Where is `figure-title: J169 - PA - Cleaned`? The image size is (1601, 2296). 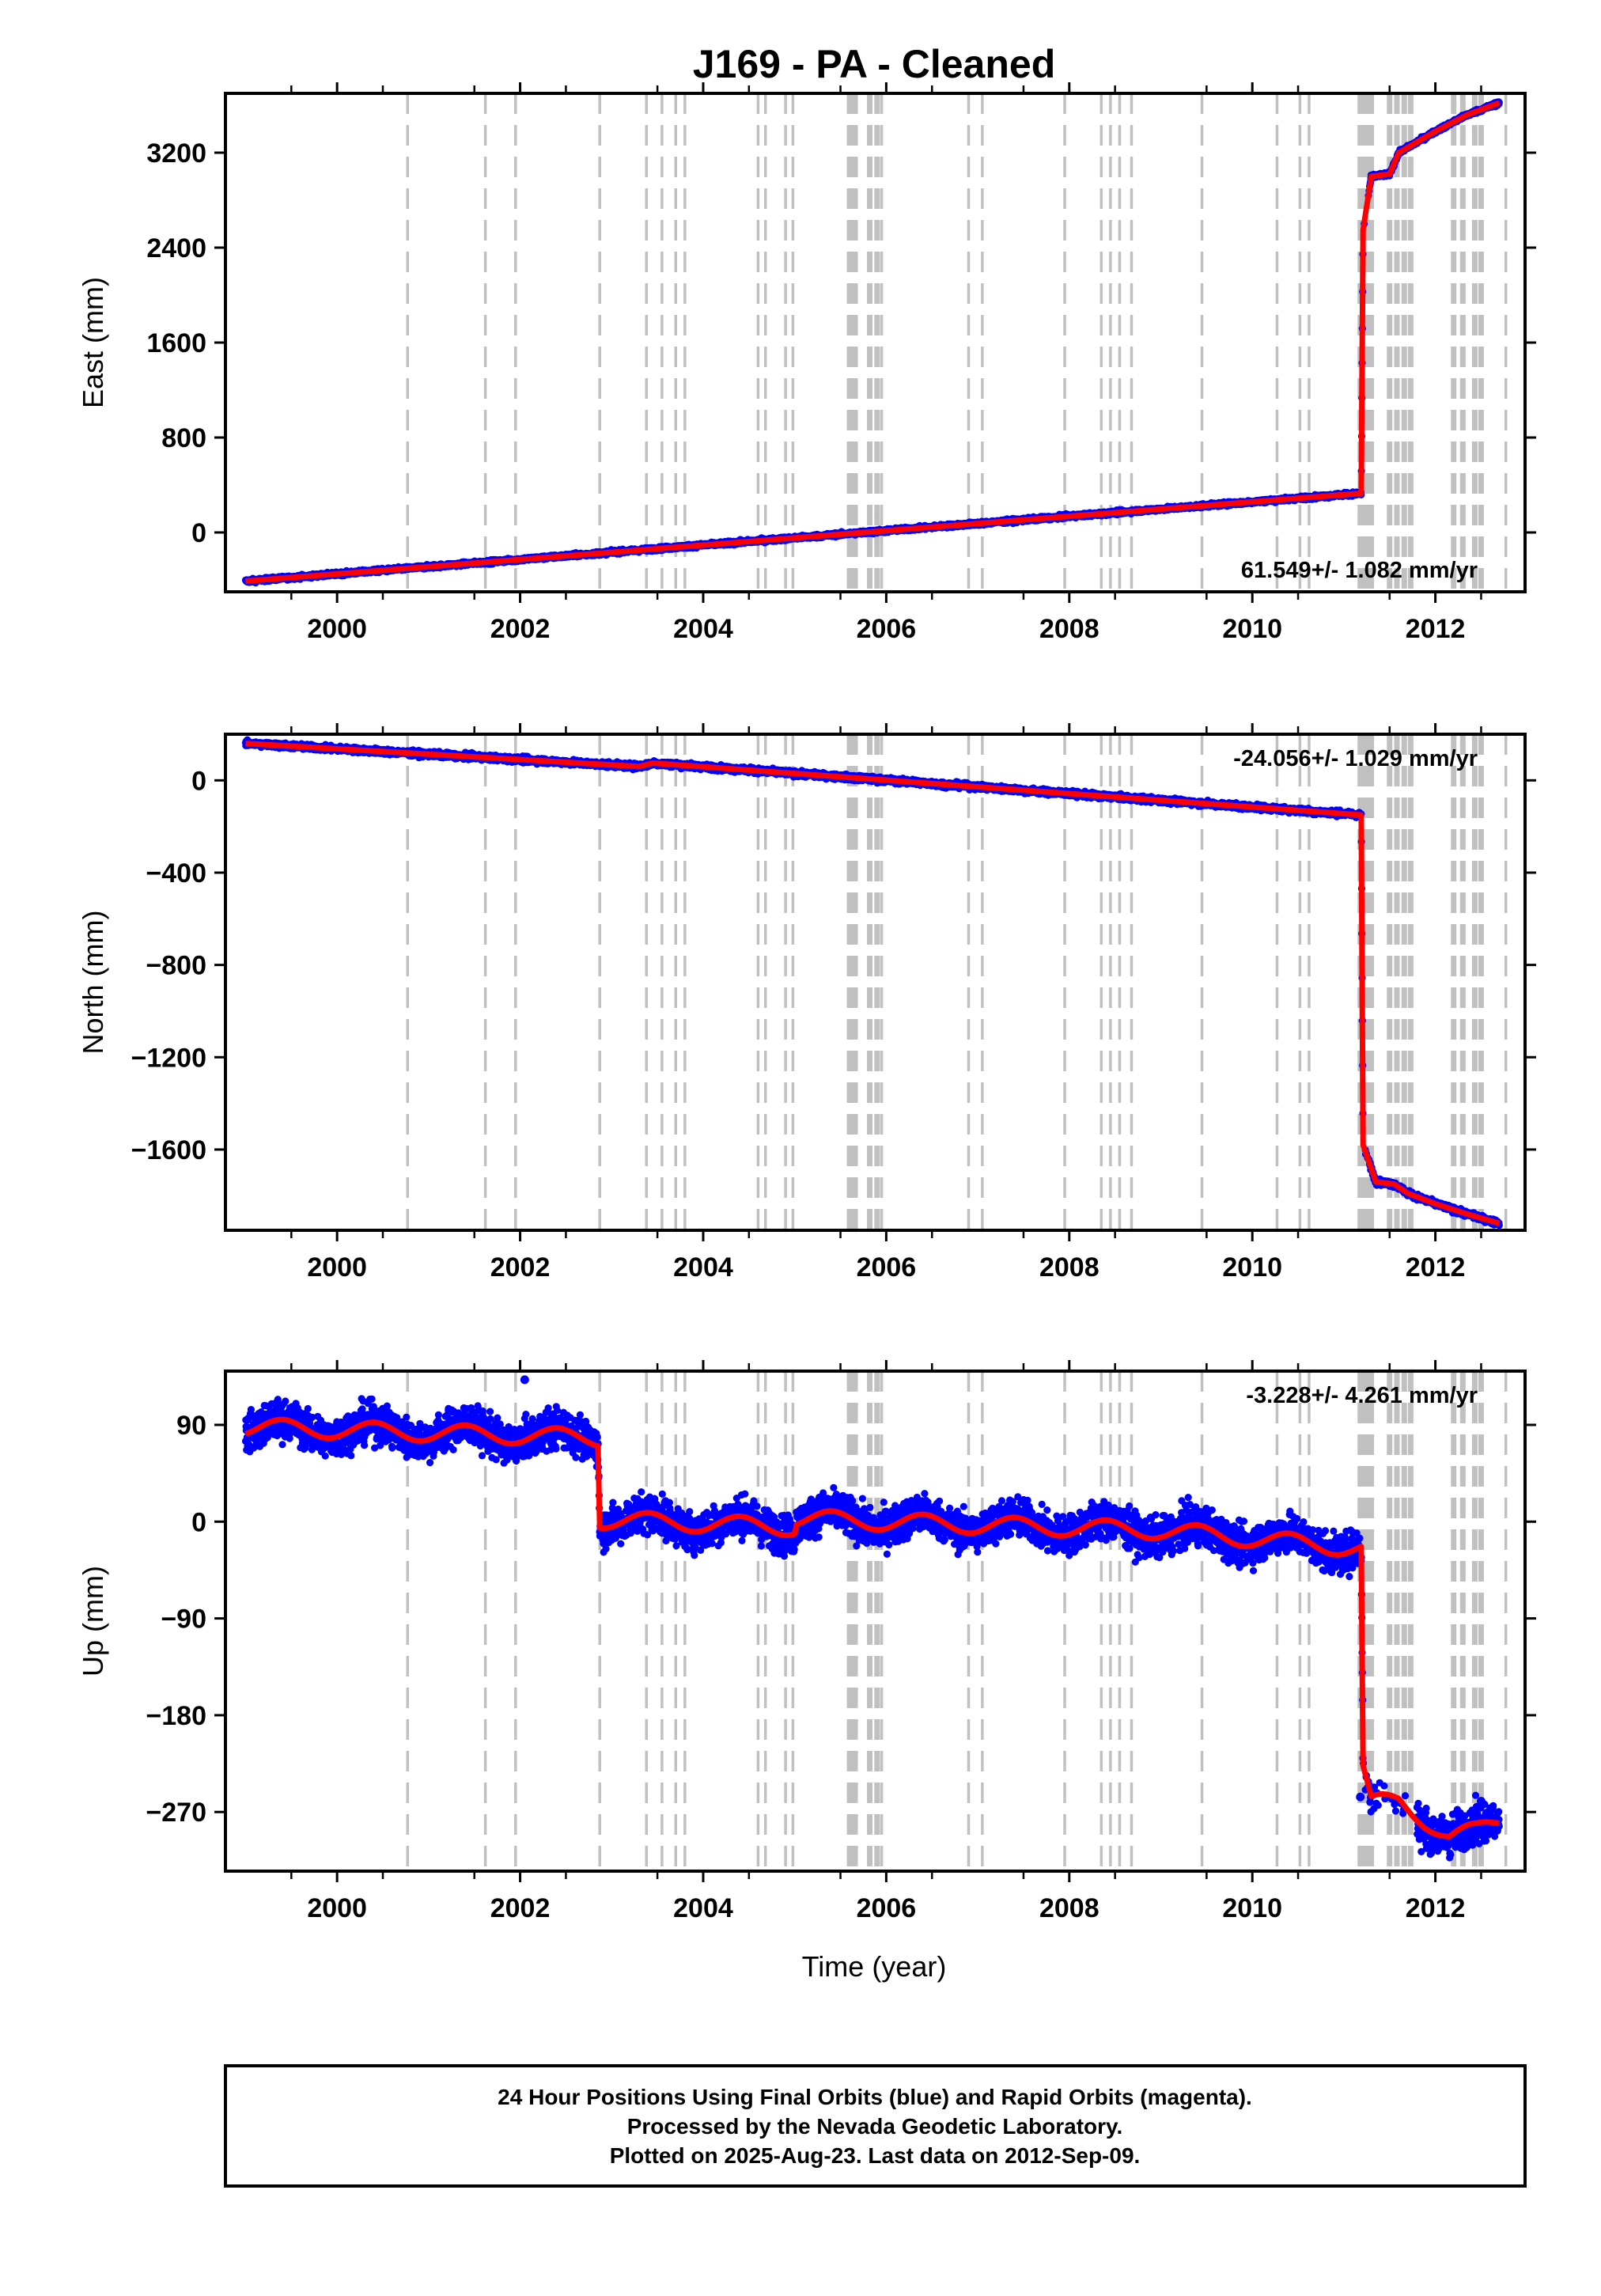
figure-title: J169 - PA - Cleaned is located at coordinates (875, 64).